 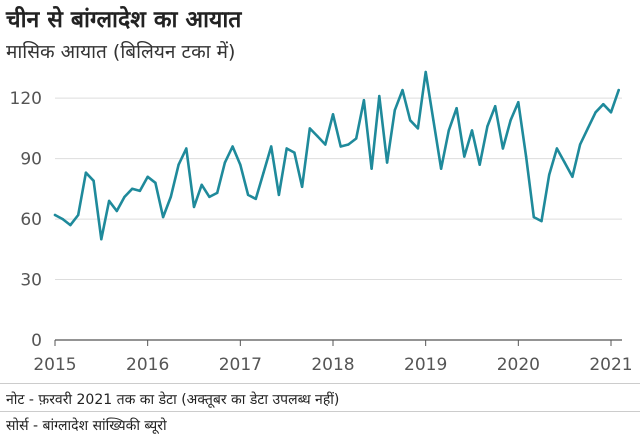 What do you see at coordinates (518, 365) in the screenshot?
I see `x-tick-label-2020: 2020` at bounding box center [518, 365].